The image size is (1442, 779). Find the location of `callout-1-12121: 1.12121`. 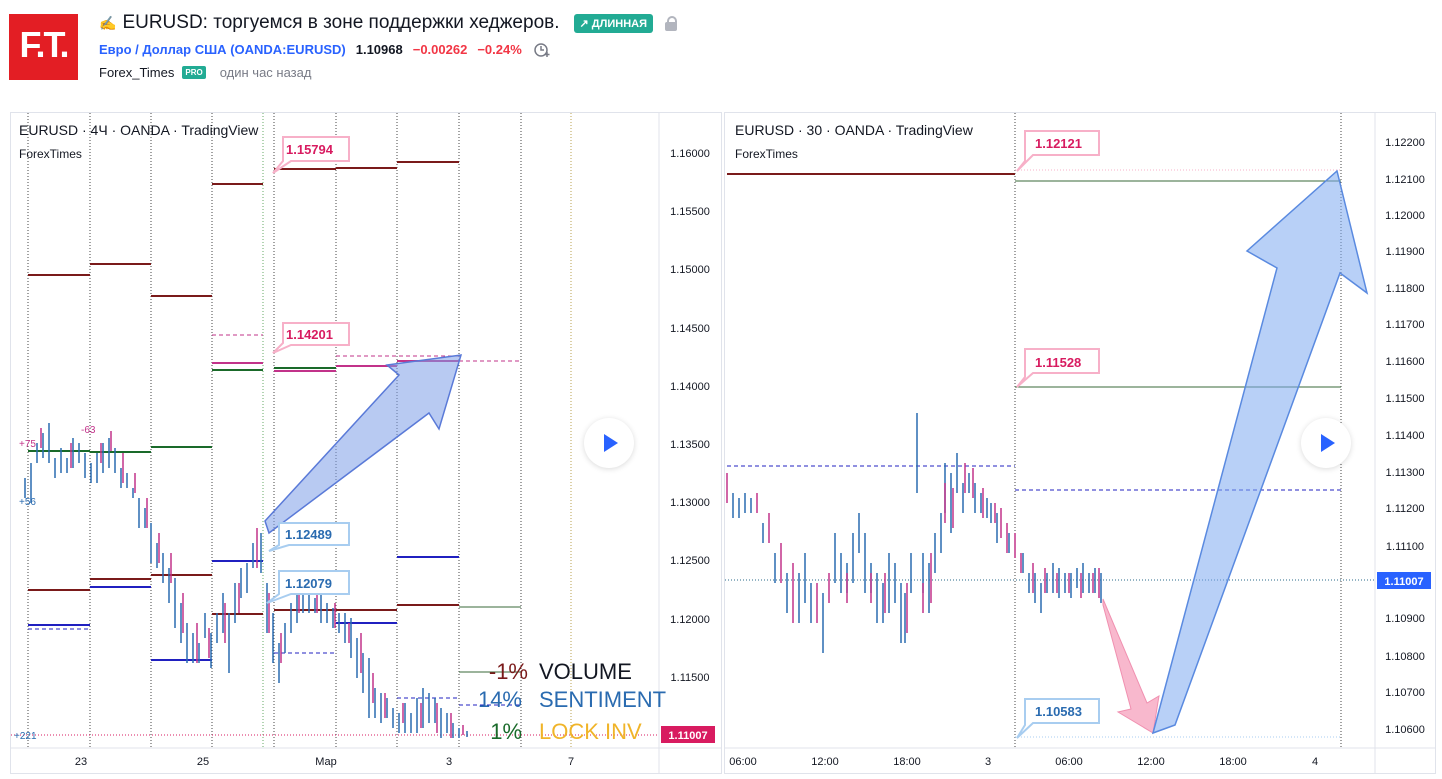

callout-1-12121: 1.12121 is located at coordinates (1058, 151).